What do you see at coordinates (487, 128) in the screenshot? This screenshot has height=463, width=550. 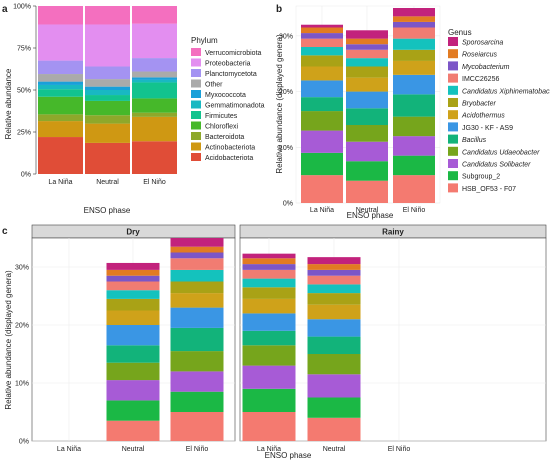 I see `legend-label-jg30-kf-as9: JG30 - KF - AS9` at bounding box center [487, 128].